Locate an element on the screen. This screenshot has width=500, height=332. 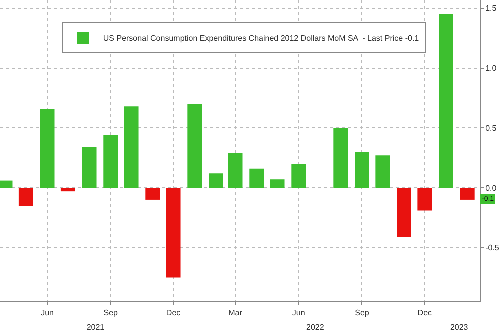
x-tick-label: Mar is located at coordinates (235, 313).